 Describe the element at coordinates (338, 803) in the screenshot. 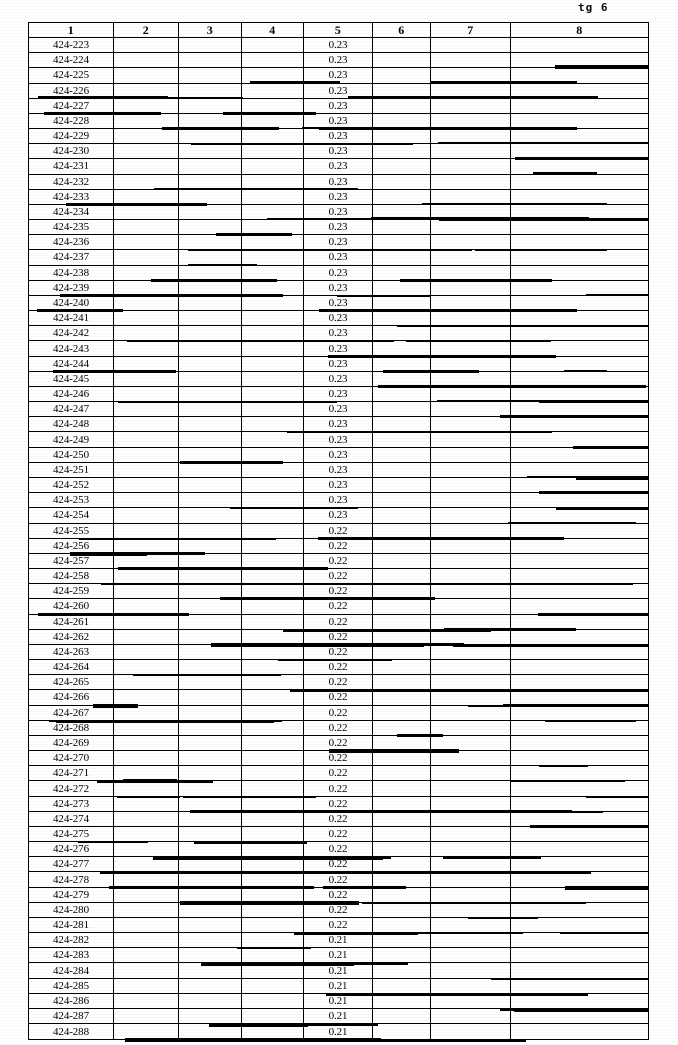

I see `table-row: 424-273 0.22` at that location.